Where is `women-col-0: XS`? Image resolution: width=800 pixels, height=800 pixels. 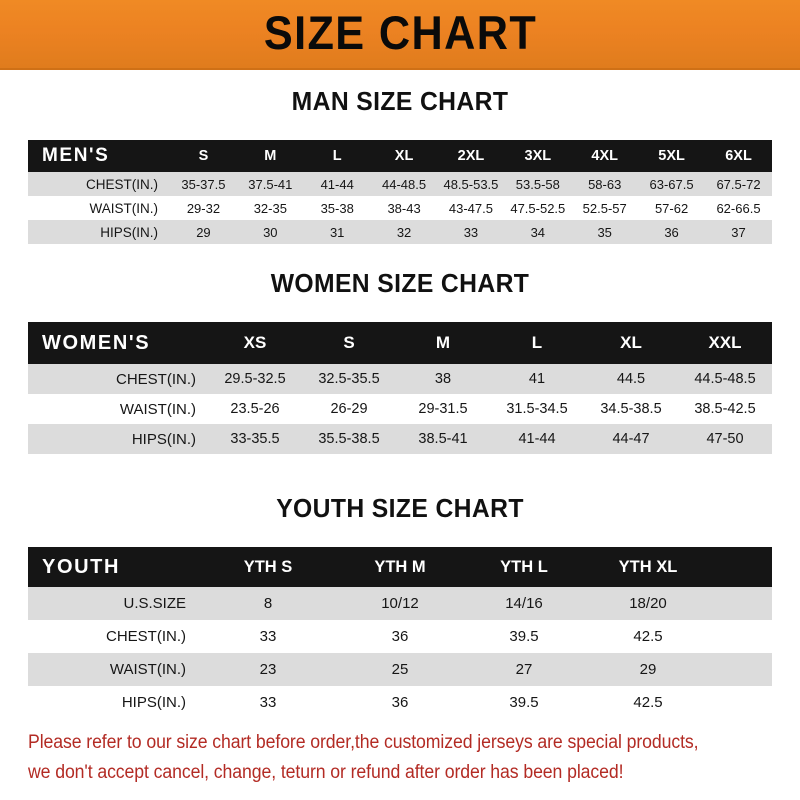
women-col-0: XS is located at coordinates (255, 343).